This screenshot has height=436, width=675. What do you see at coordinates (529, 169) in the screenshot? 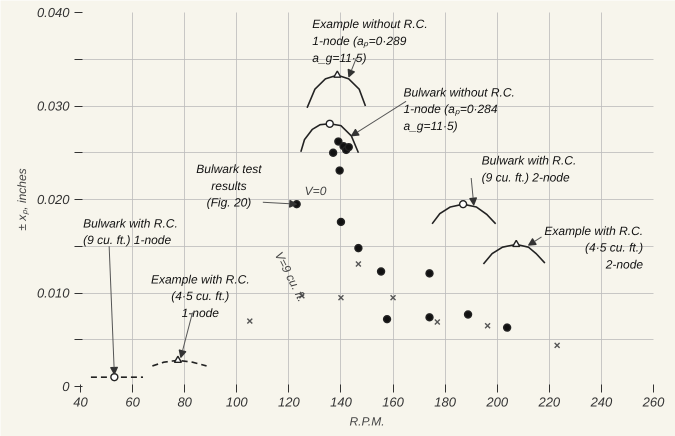
I see `annotation: Bulwark with R.C. (9 cu. ft.) 2-node` at bounding box center [529, 169].